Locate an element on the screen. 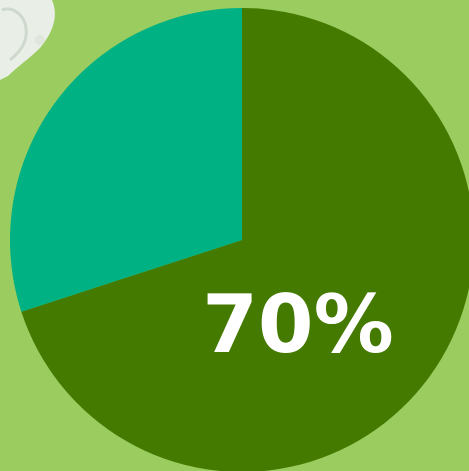 Image resolution: width=469 pixels, height=471 pixels. white-figure-decoration is located at coordinates (27, 40).